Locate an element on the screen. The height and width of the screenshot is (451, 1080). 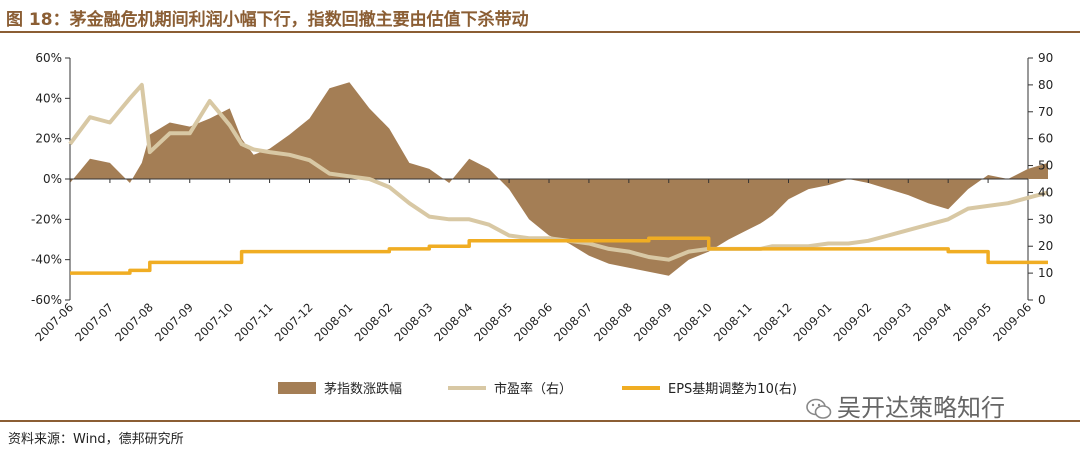
y-right-tick-label: 20 is located at coordinates (1045, 246).